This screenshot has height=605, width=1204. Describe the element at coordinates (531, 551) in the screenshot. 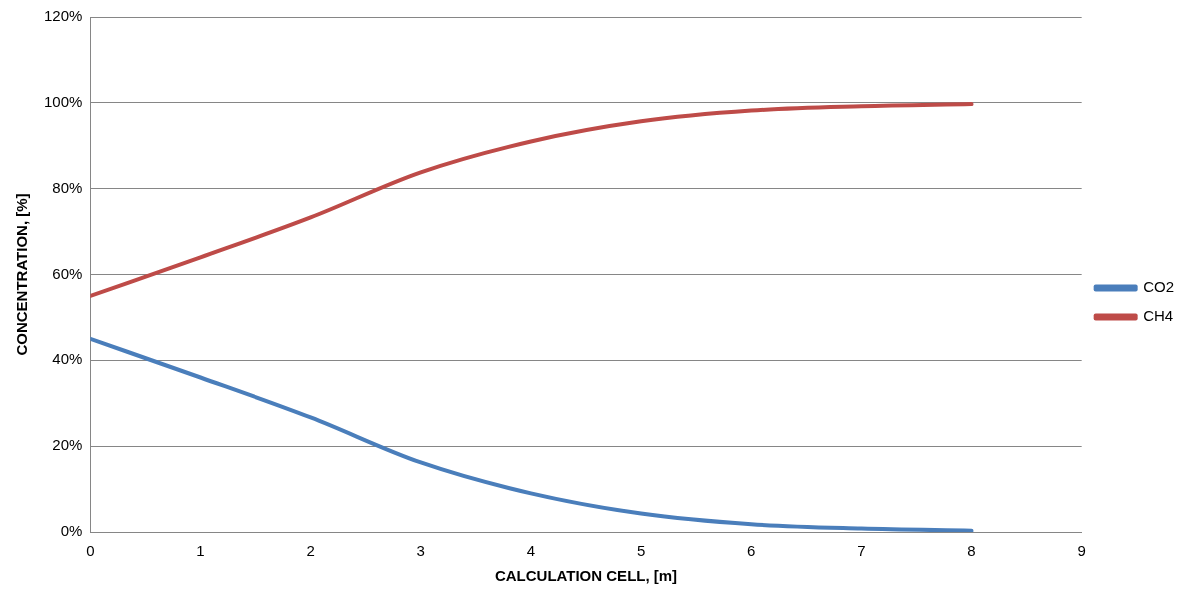

I see `x-tick-label: 4` at that location.